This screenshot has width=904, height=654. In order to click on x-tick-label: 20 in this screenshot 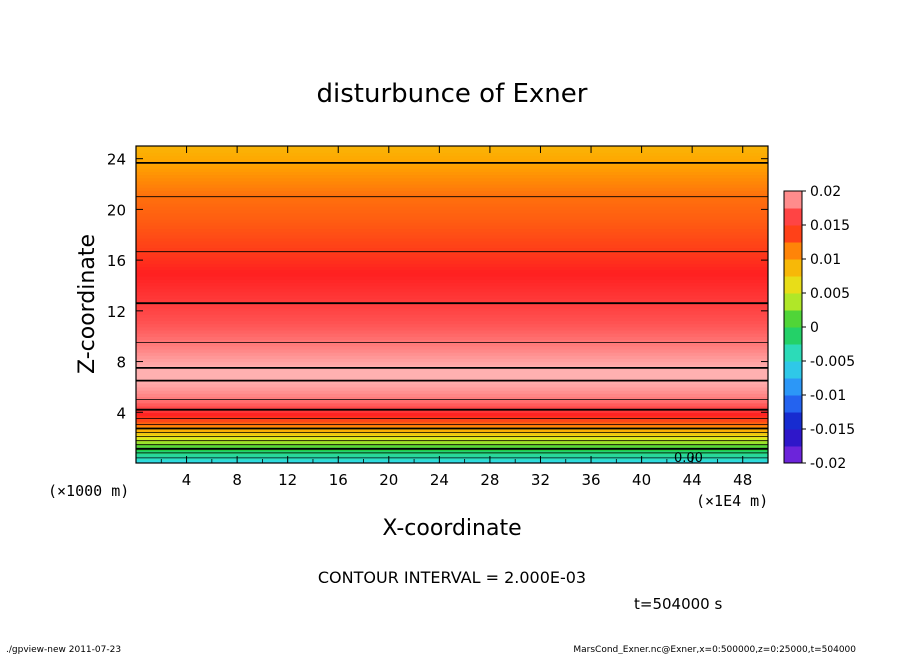, I will do `click(388, 480)`.